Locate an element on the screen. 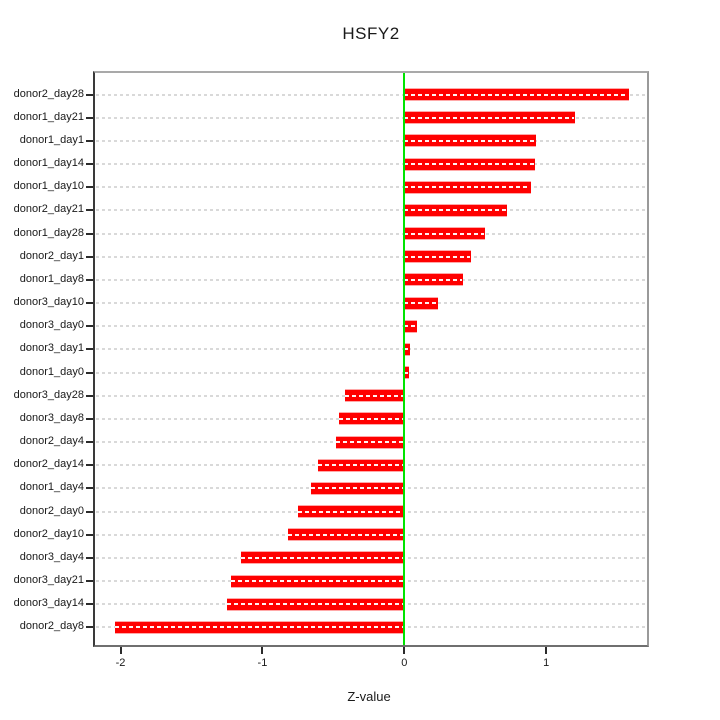 The width and height of the screenshot is (720, 720). y-axis-tick-label: donor2_day4 is located at coordinates (51, 441).